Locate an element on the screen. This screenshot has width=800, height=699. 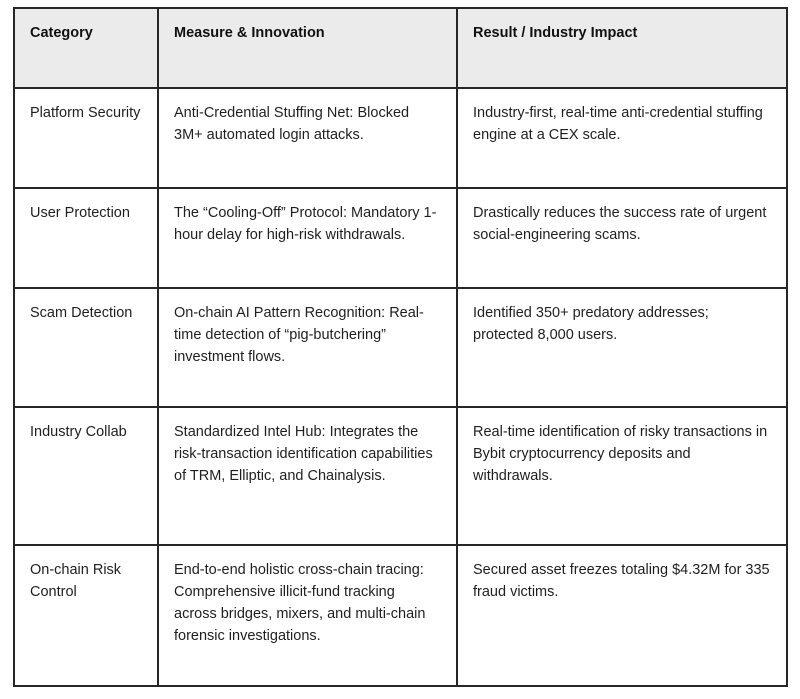
header-measure-innovation: Measure & Innovation is located at coordinates (307, 48).